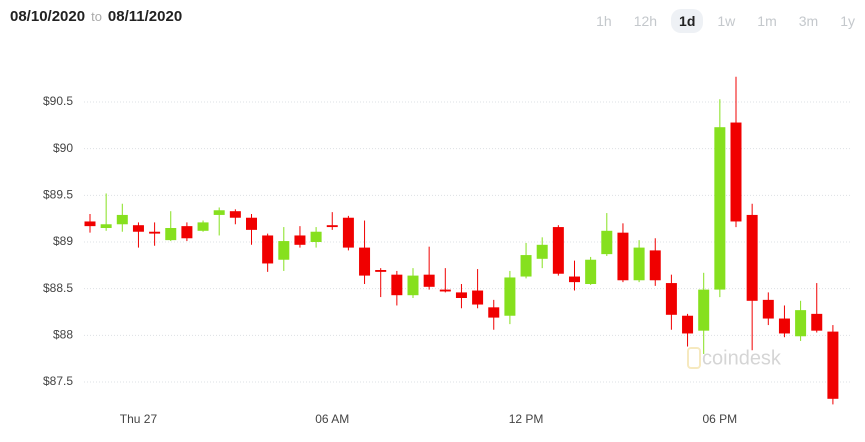 This screenshot has width=865, height=442. Describe the element at coordinates (58, 381) in the screenshot. I see `y-tick-label: $87.5` at that location.